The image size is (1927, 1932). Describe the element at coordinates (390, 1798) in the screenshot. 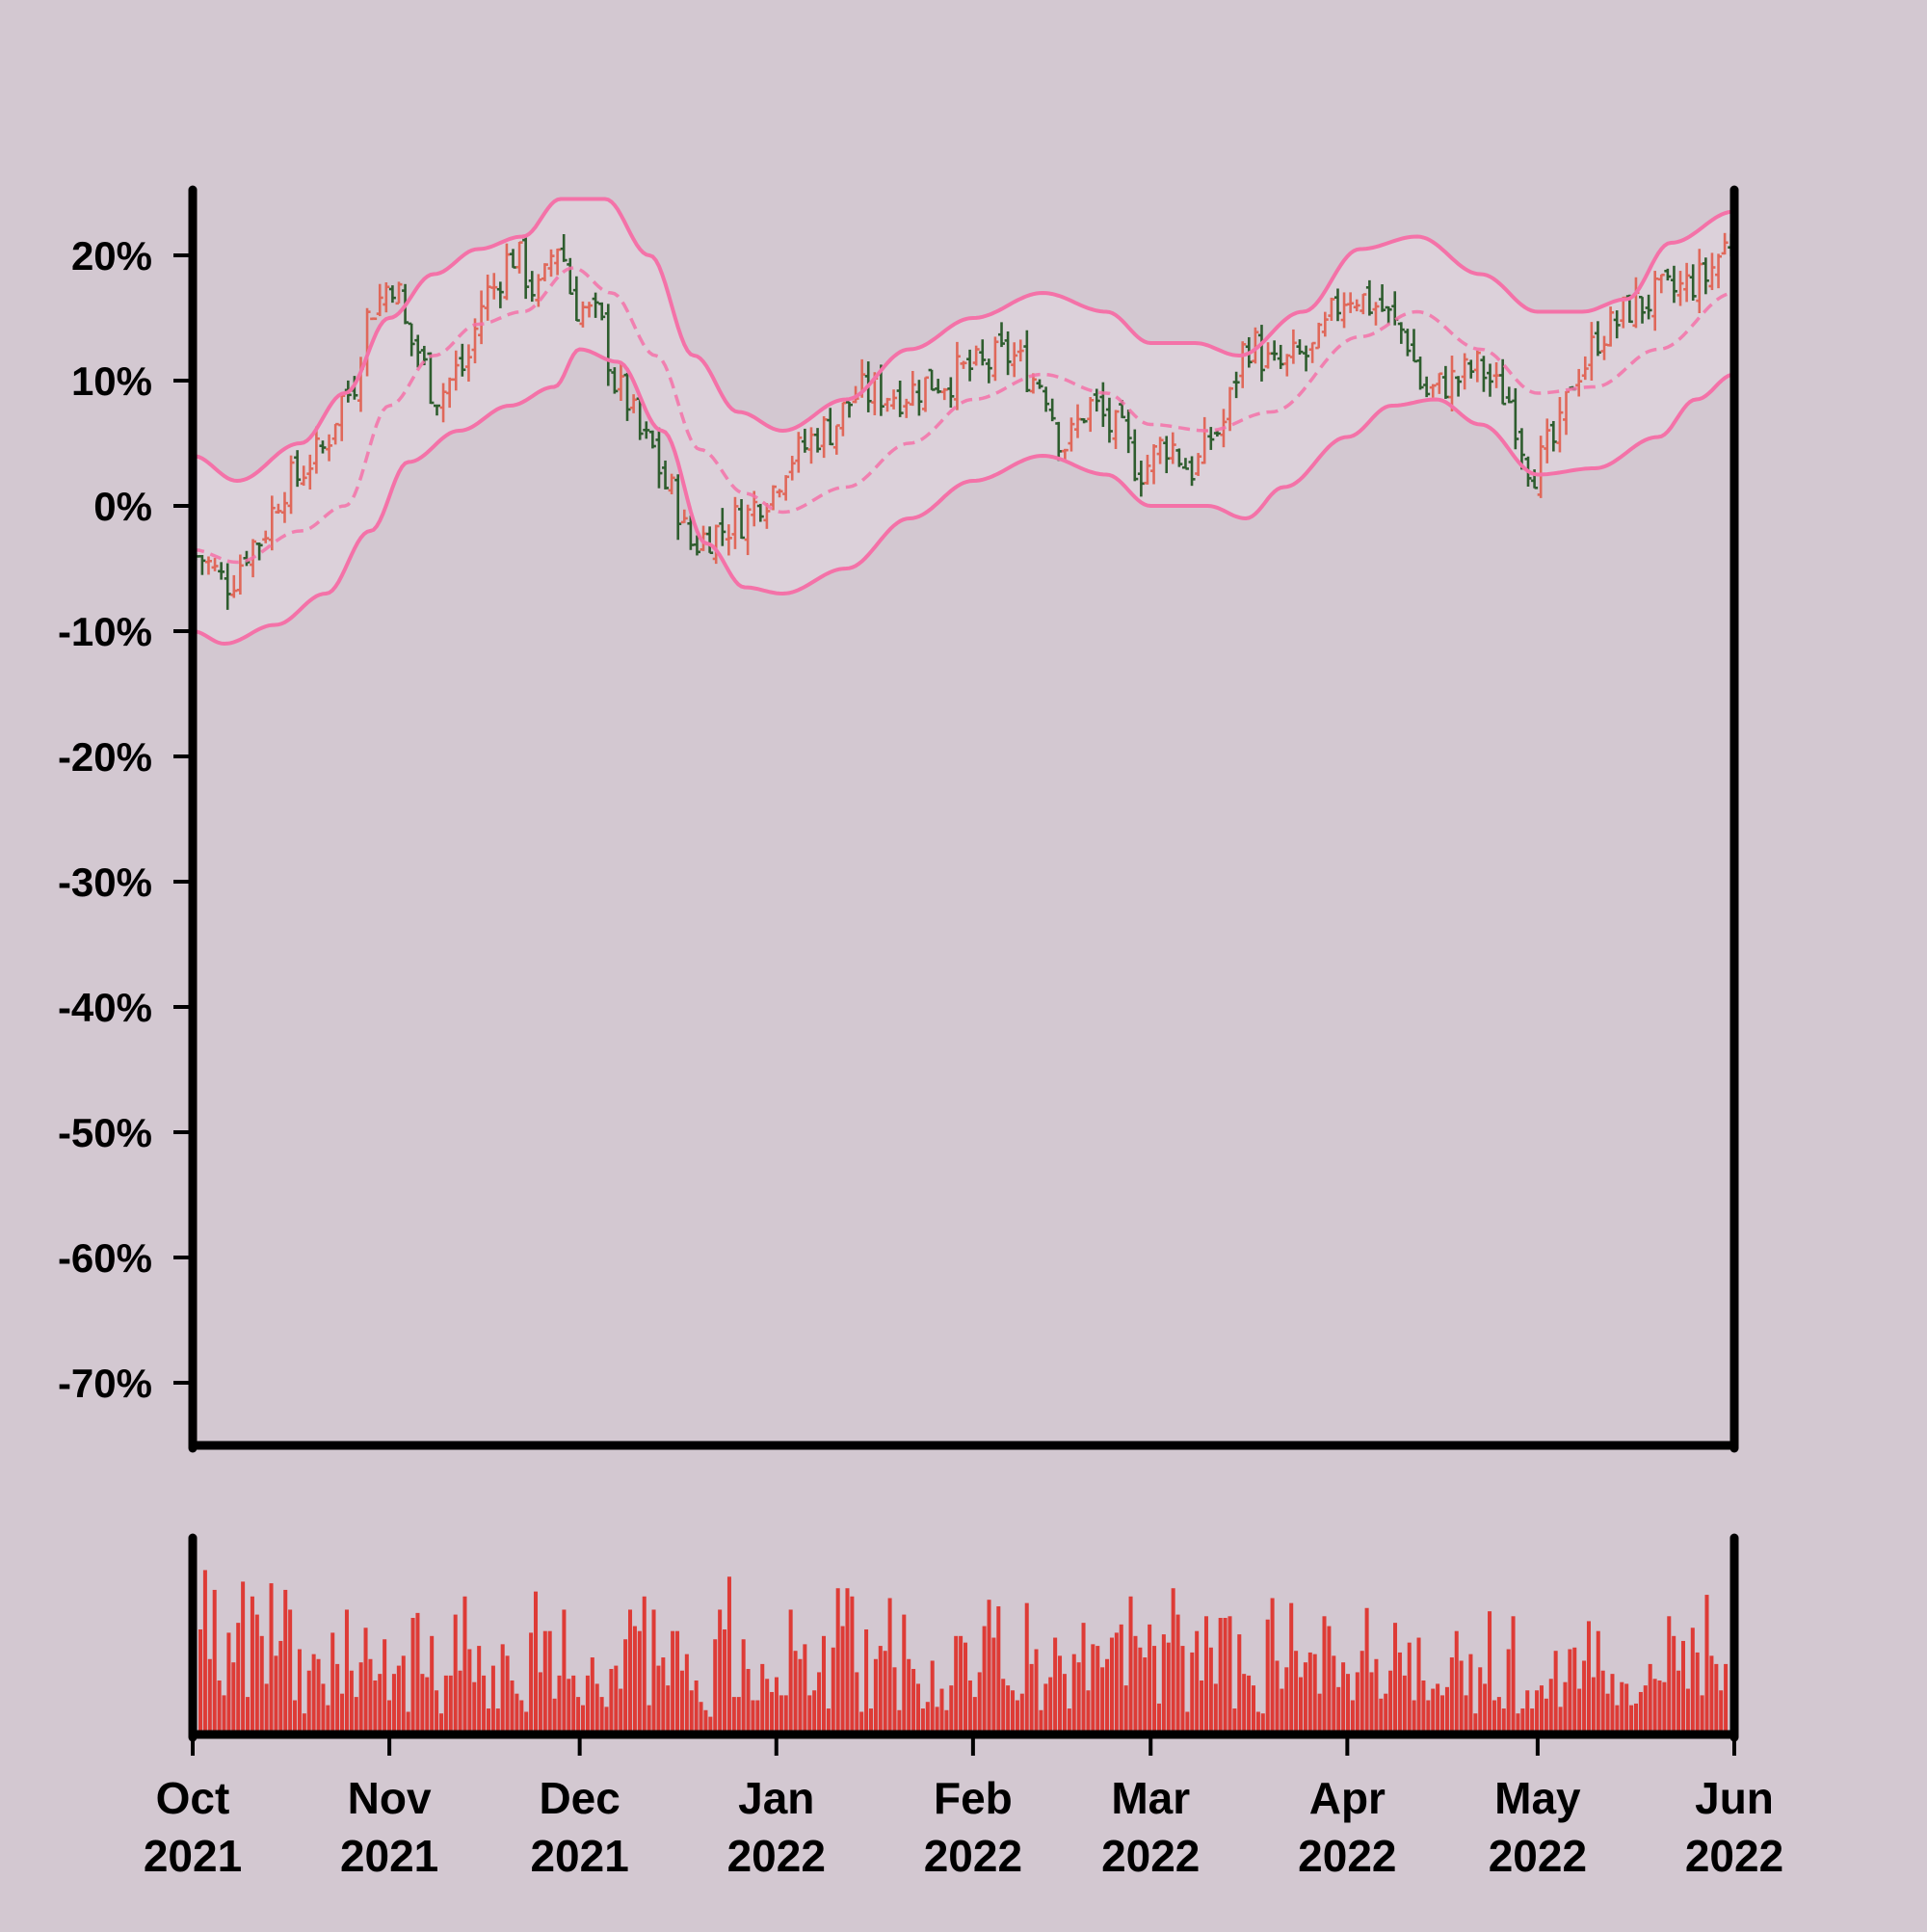

I see `x-tick-label-month: Nov` at that location.